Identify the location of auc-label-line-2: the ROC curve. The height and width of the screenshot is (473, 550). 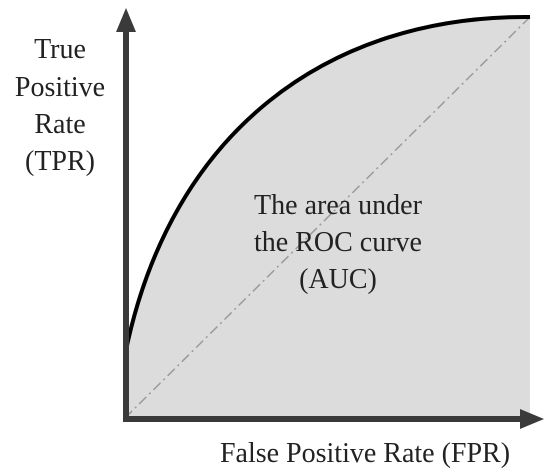
(338, 242).